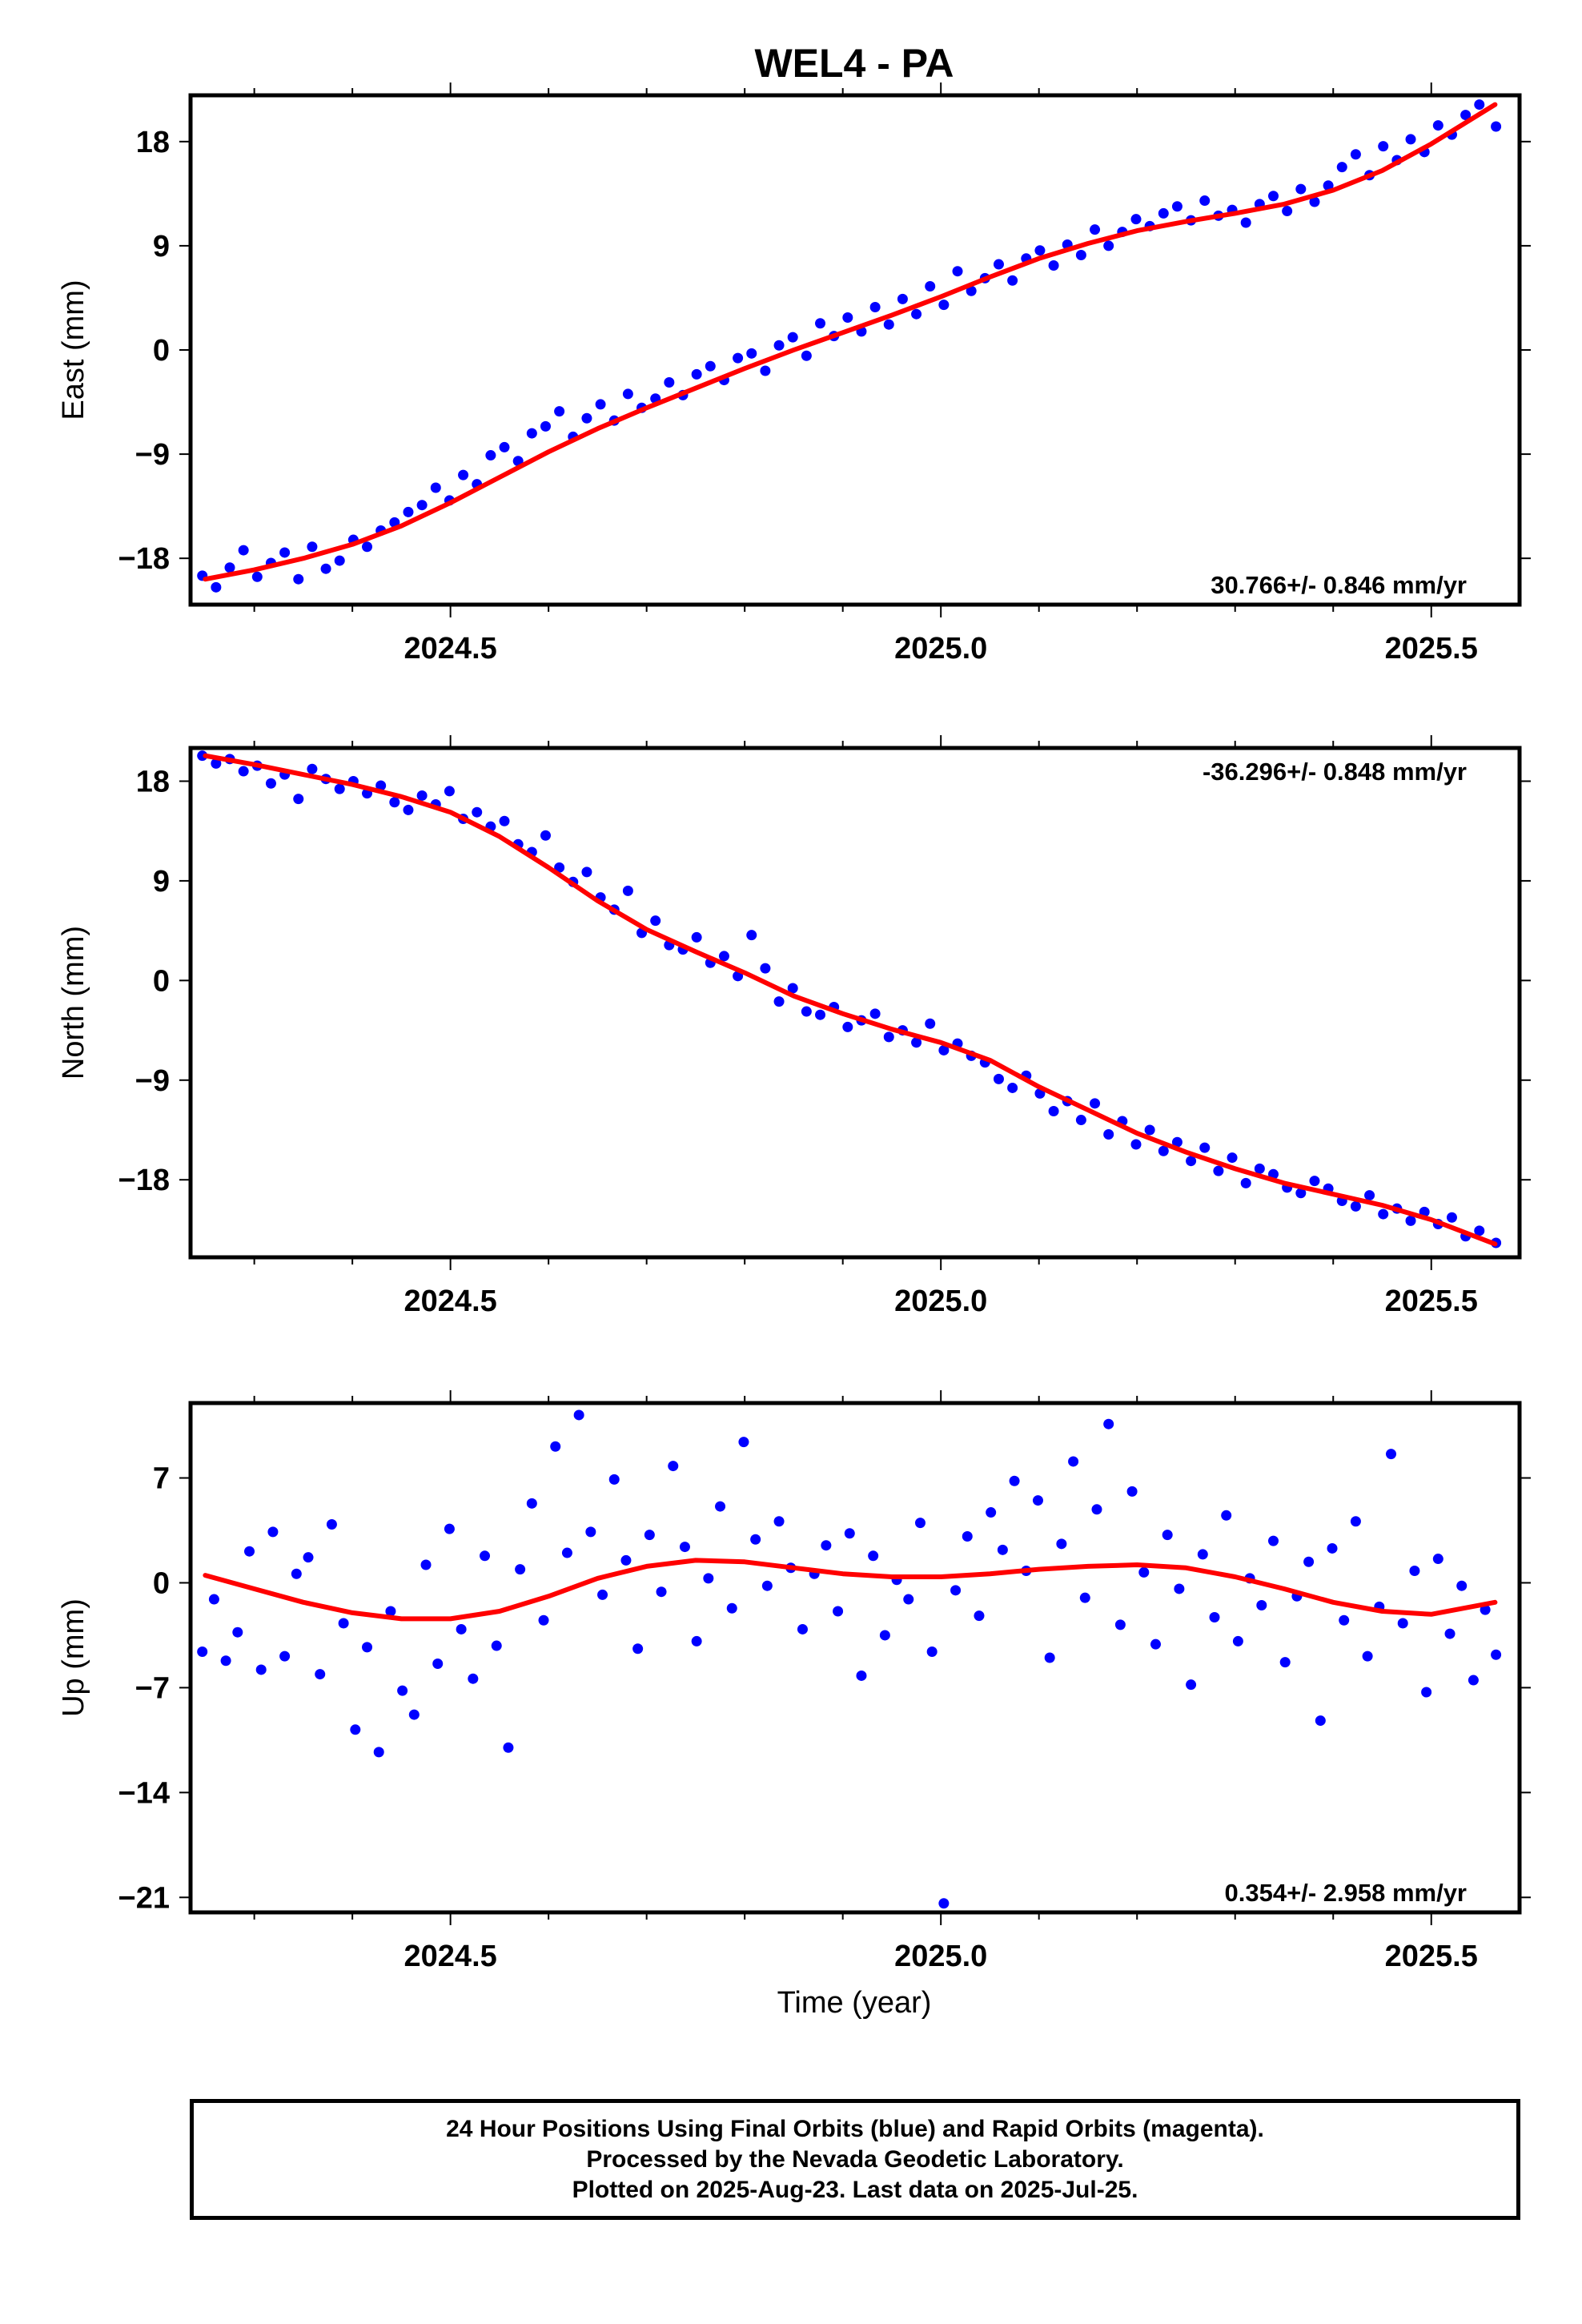  What do you see at coordinates (74, 1657) in the screenshot?
I see `y-axis-label: Up (mm)` at bounding box center [74, 1657].